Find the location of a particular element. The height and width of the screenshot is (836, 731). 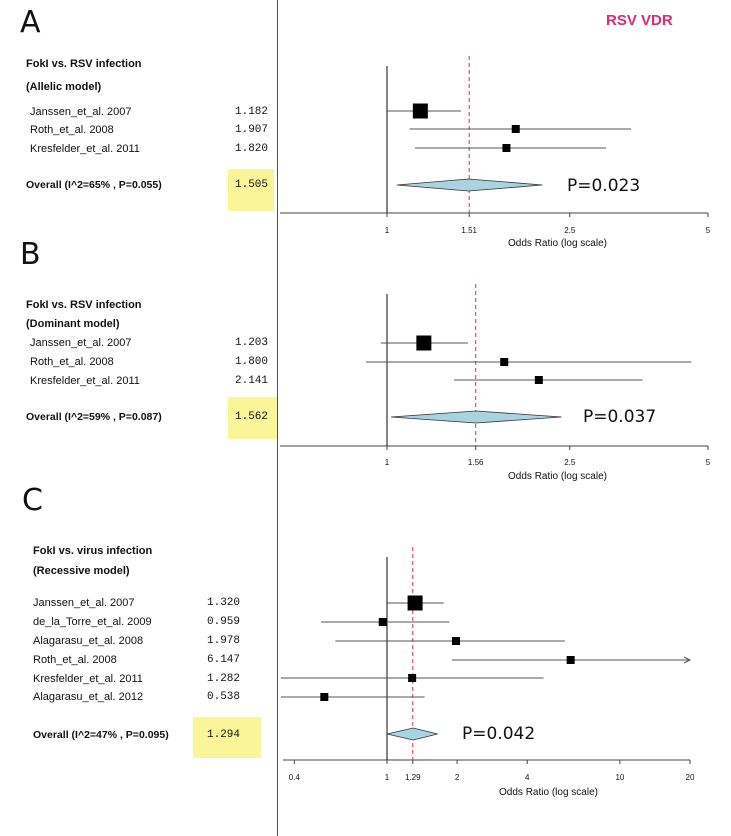

panel-b-or-value: 2.141 is located at coordinates (252, 381).